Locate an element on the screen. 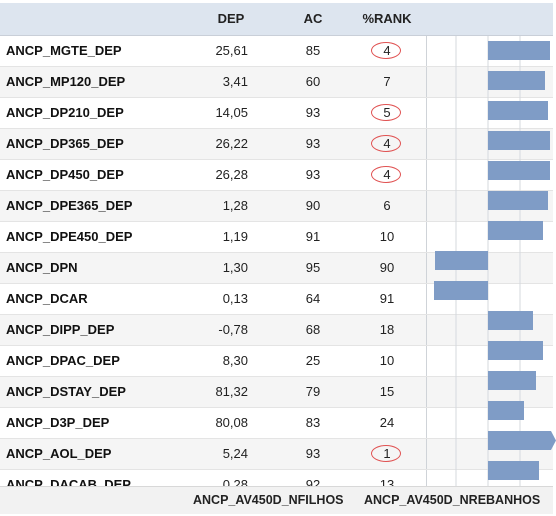 The image size is (556, 516). col-header-rank: %RANK is located at coordinates (387, 18).